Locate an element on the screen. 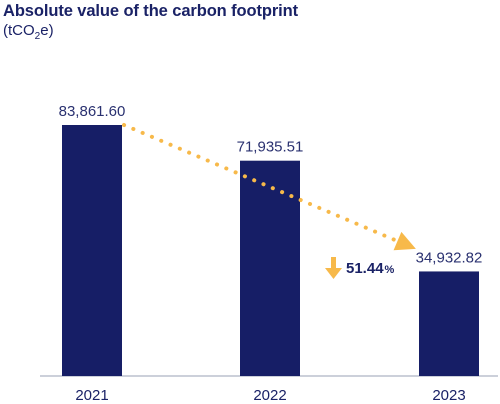 Image resolution: width=500 pixels, height=404 pixels. x-tick-2021: 2021 is located at coordinates (91, 395).